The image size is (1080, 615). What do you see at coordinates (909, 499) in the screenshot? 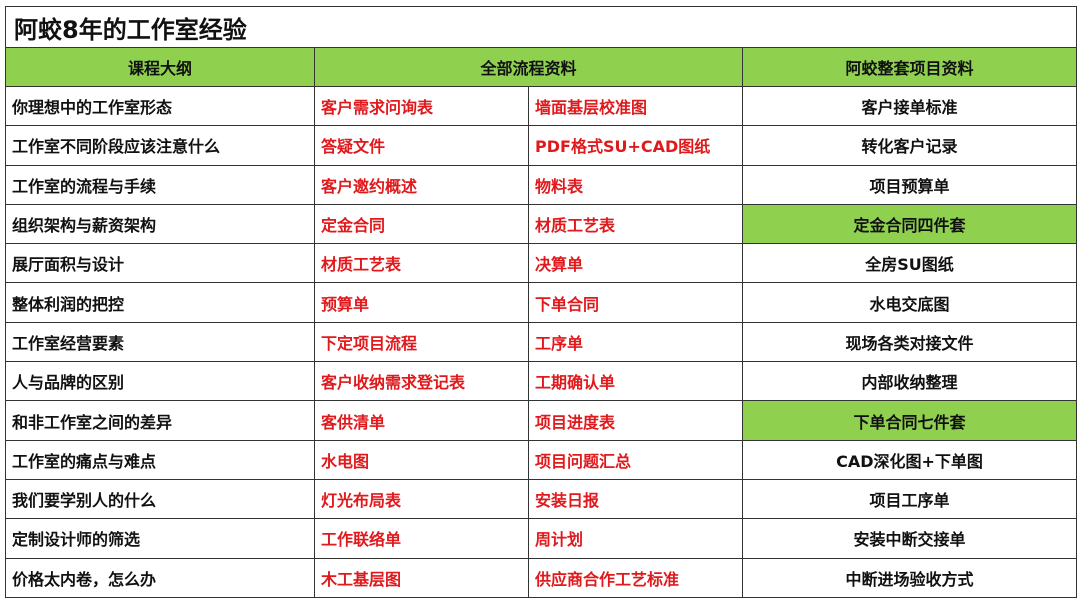
I see `project-cell: 项目工序单` at bounding box center [909, 499].